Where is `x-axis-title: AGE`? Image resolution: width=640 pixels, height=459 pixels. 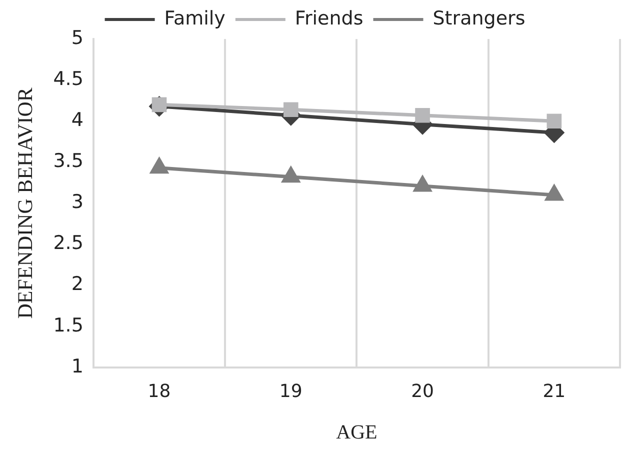 x-axis-title: AGE is located at coordinates (357, 432).